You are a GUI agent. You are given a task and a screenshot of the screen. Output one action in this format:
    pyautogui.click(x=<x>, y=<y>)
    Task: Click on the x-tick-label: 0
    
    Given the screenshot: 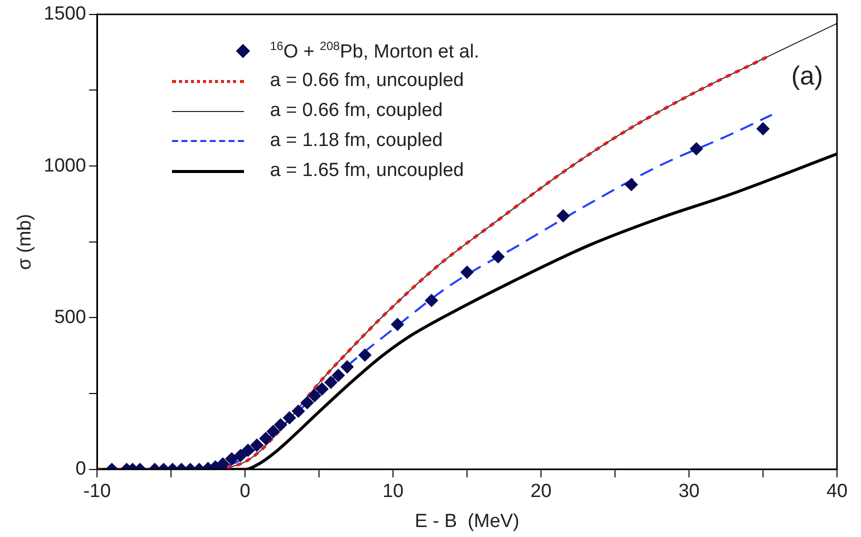 What is the action you would take?
    pyautogui.click(x=245, y=491)
    